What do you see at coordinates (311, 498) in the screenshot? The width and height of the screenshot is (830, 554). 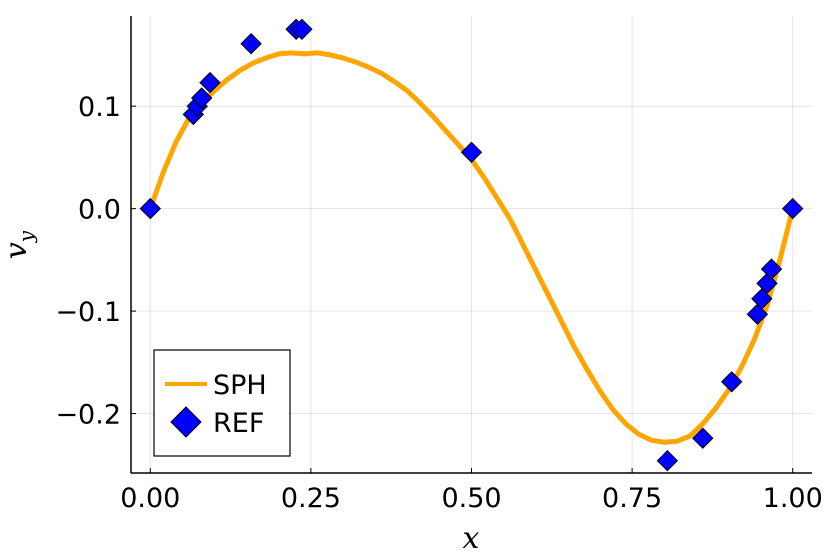 I see `x-tick-label: 0.25` at bounding box center [311, 498].